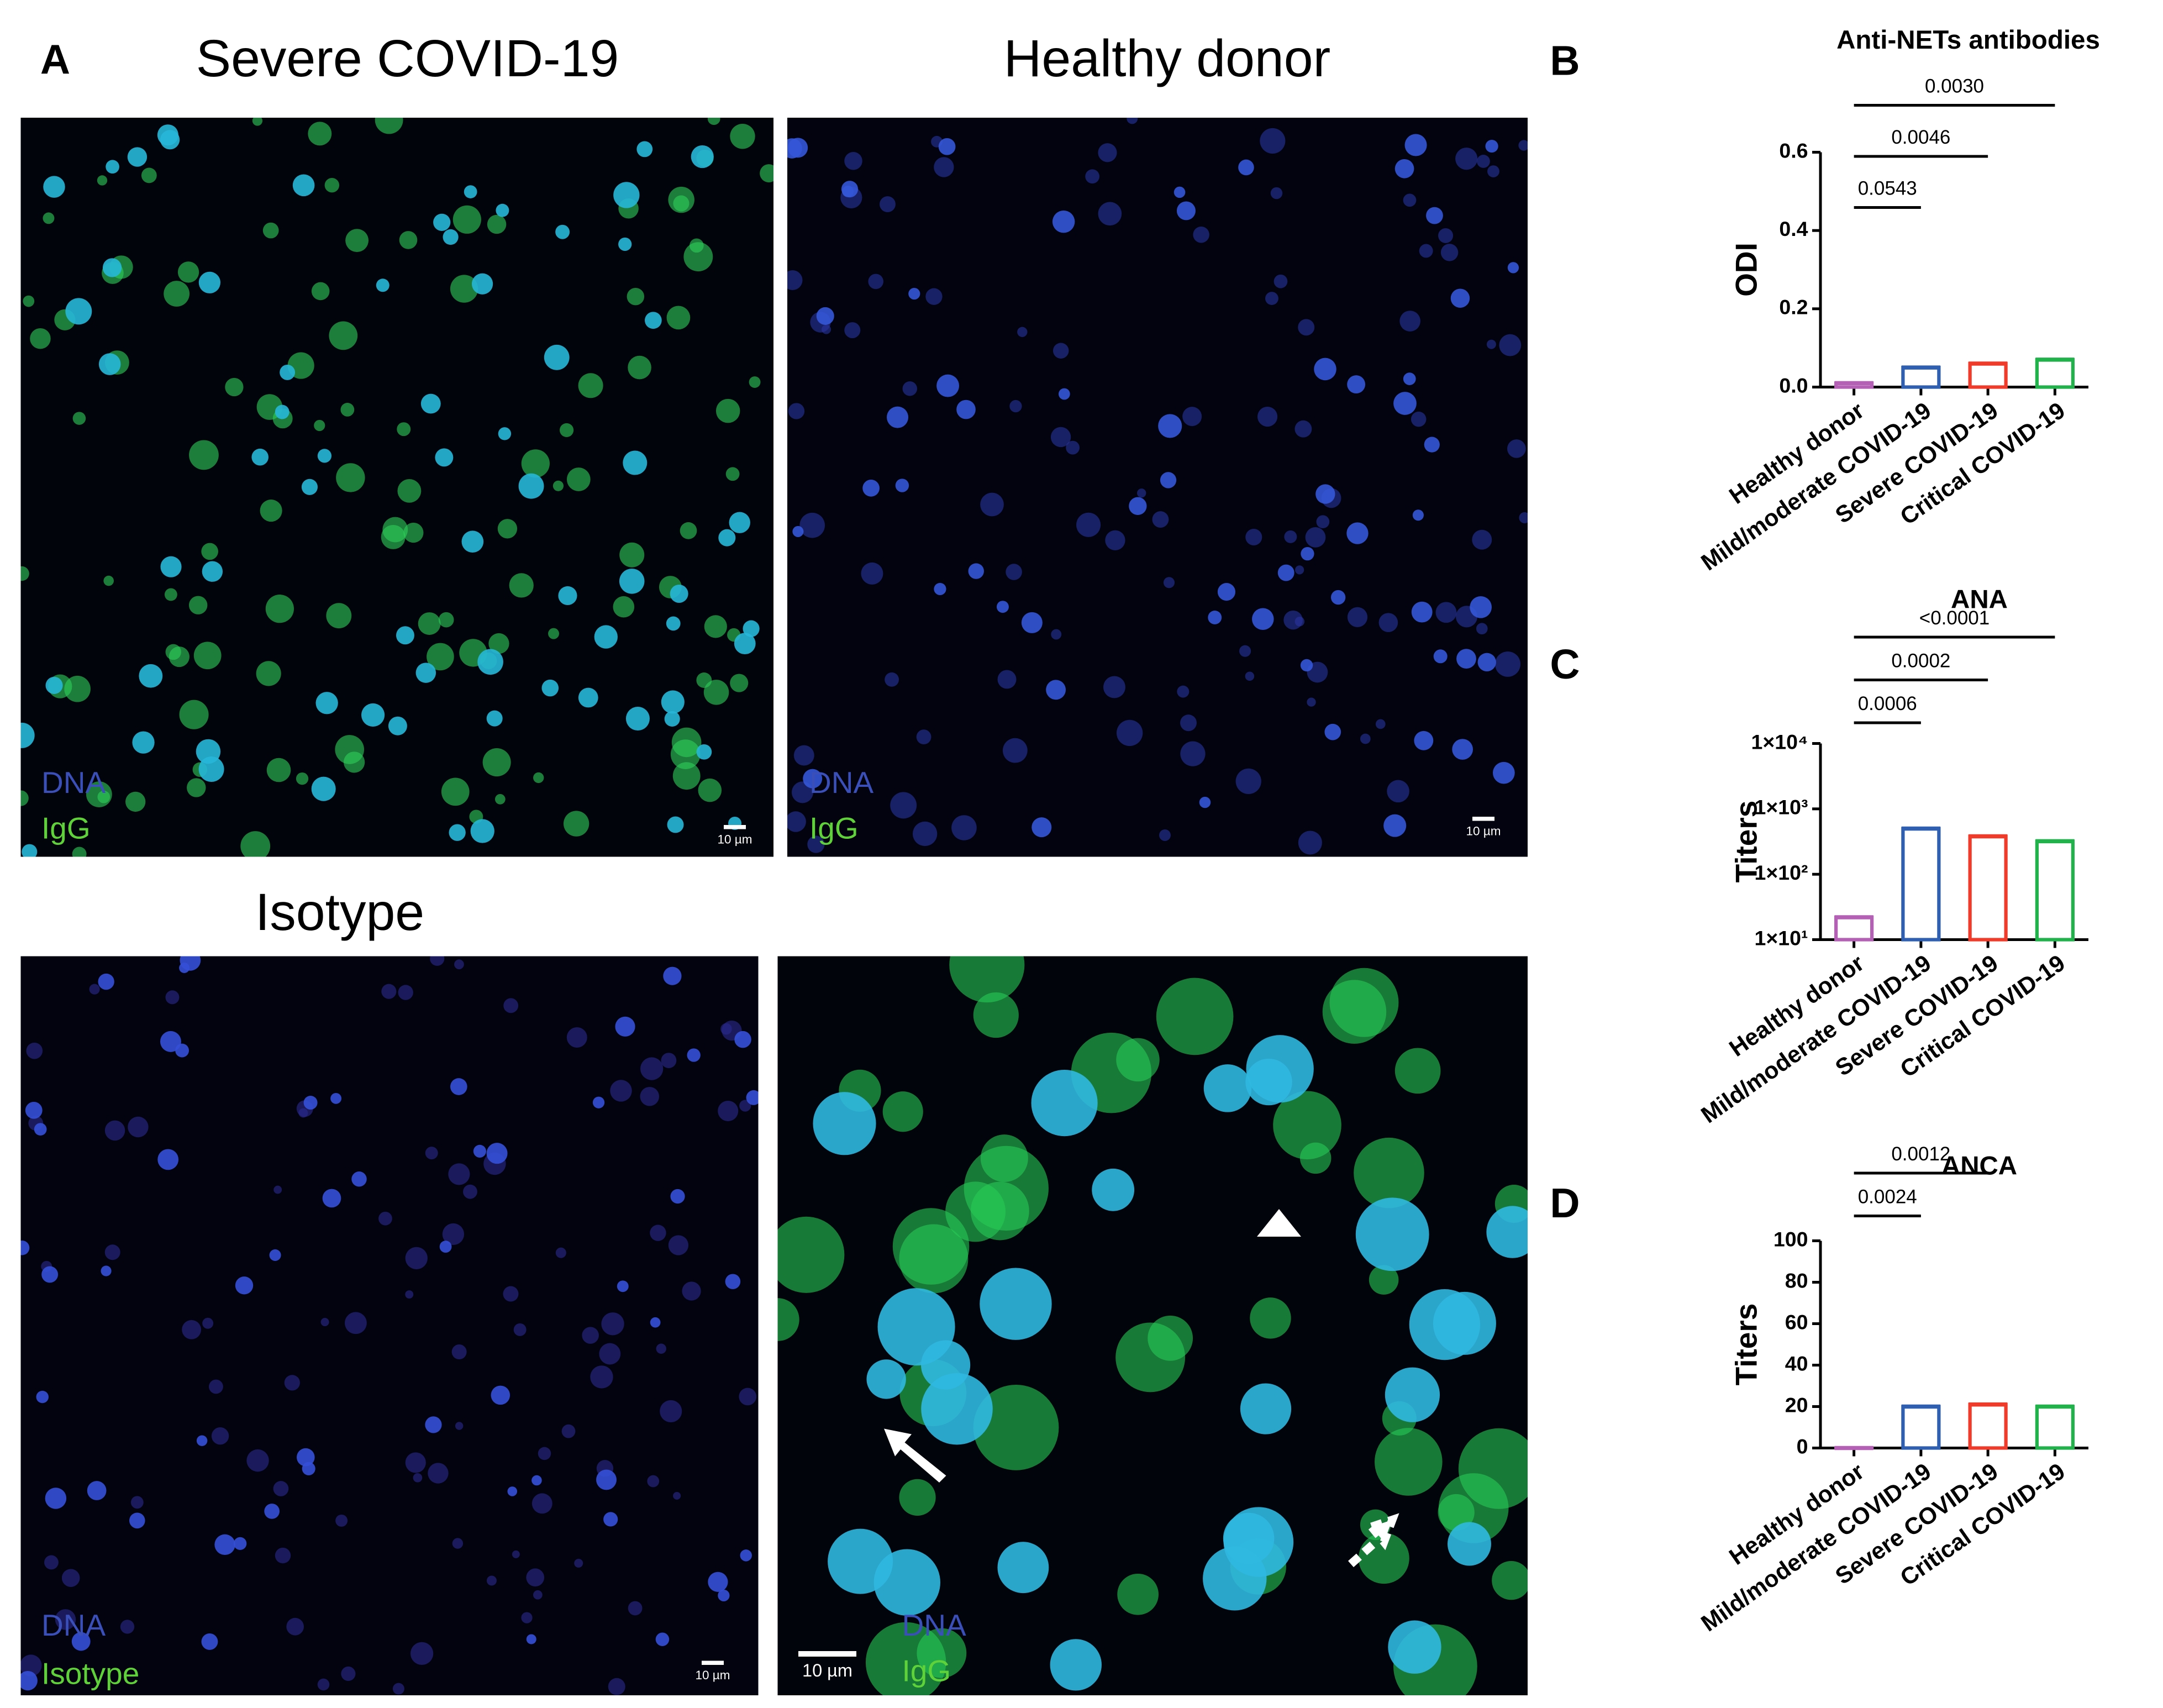 The width and height of the screenshot is (2163, 1708). Describe the element at coordinates (1565, 1203) in the screenshot. I see `panel-letter: D` at that location.